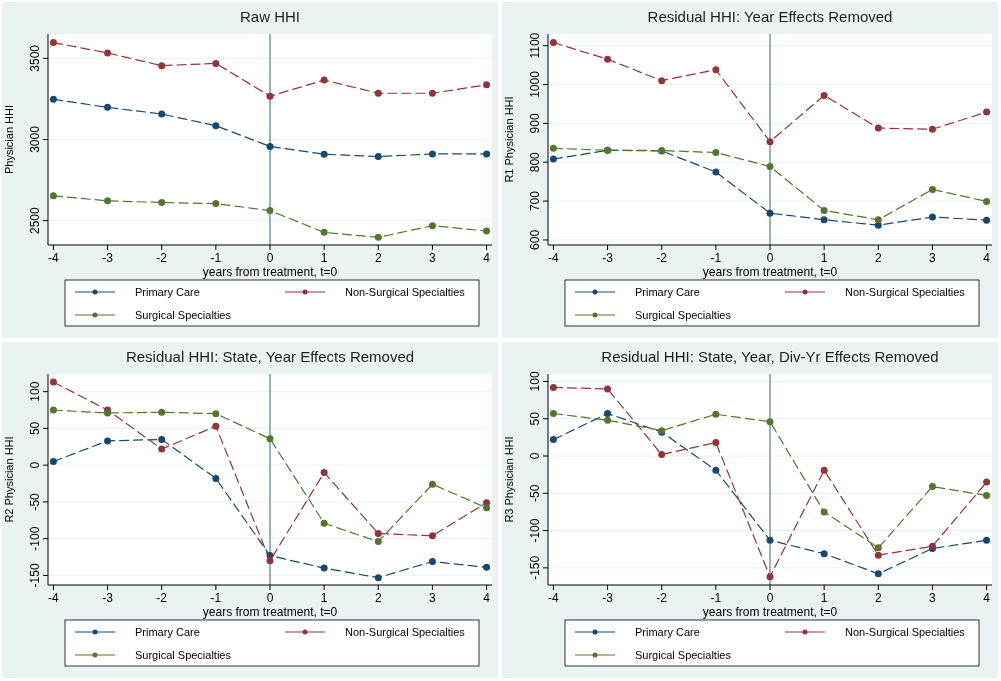 This screenshot has width=1001, height=681. Describe the element at coordinates (509, 139) in the screenshot. I see `y-axis-title: R1 Physician HHI` at that location.